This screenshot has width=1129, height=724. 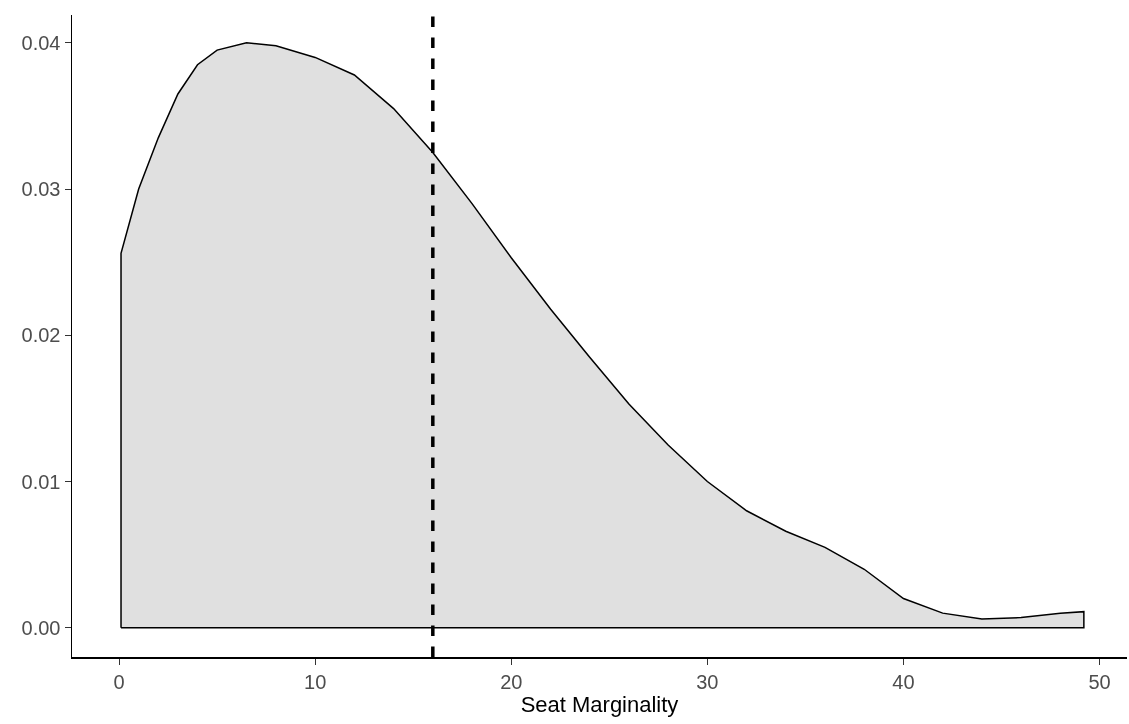 I want to click on x-tick-label: 20, so click(x=511, y=681).